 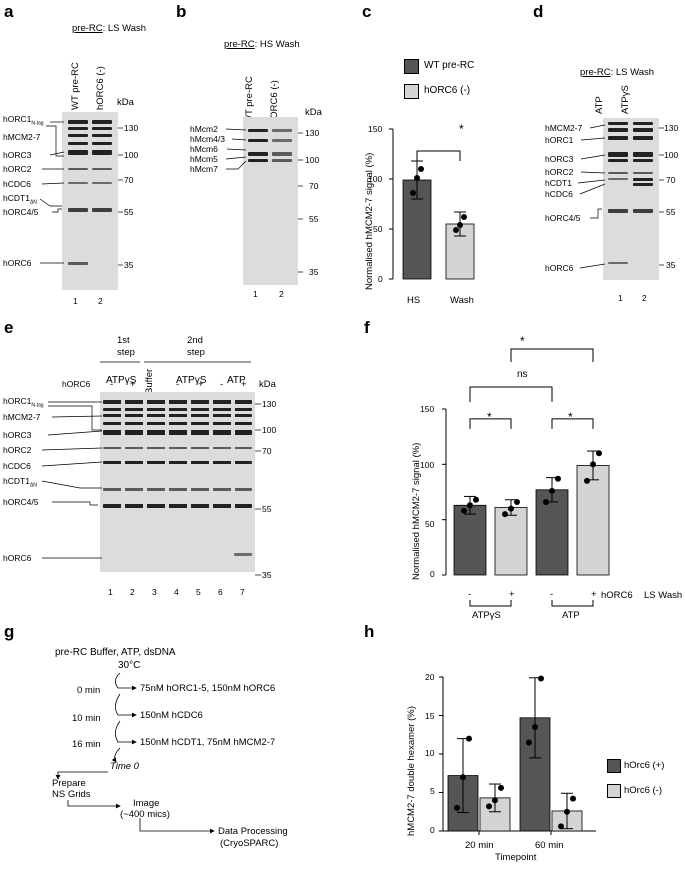 I want to click on flow-step: (~400 mics), so click(x=145, y=814).